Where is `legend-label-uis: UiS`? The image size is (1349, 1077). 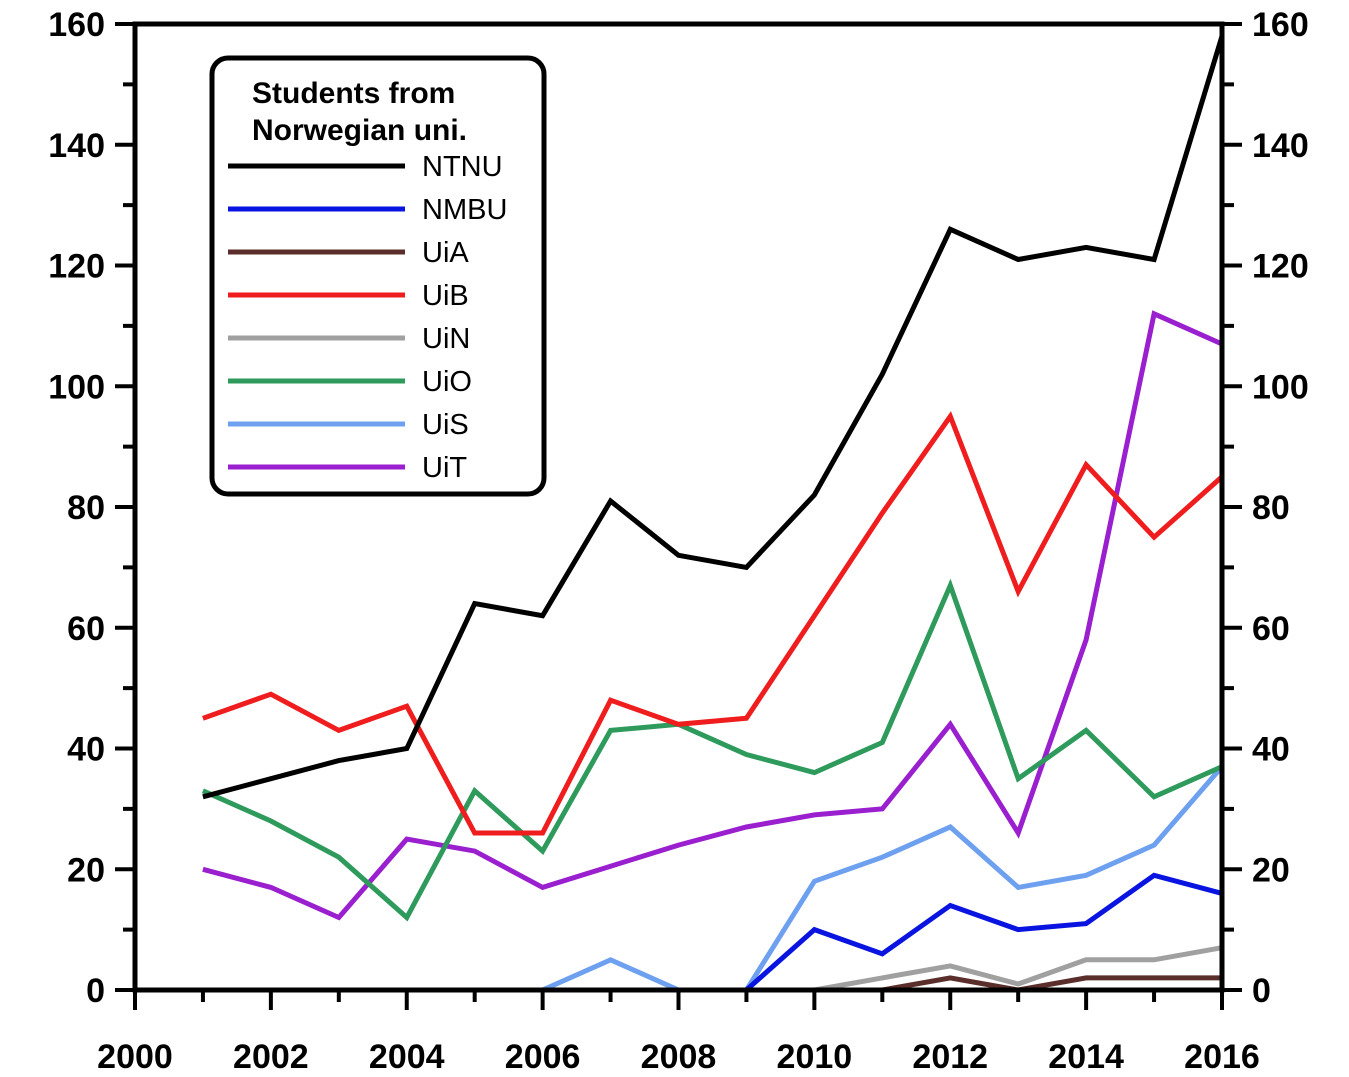
legend-label-uis: UiS is located at coordinates (445, 425).